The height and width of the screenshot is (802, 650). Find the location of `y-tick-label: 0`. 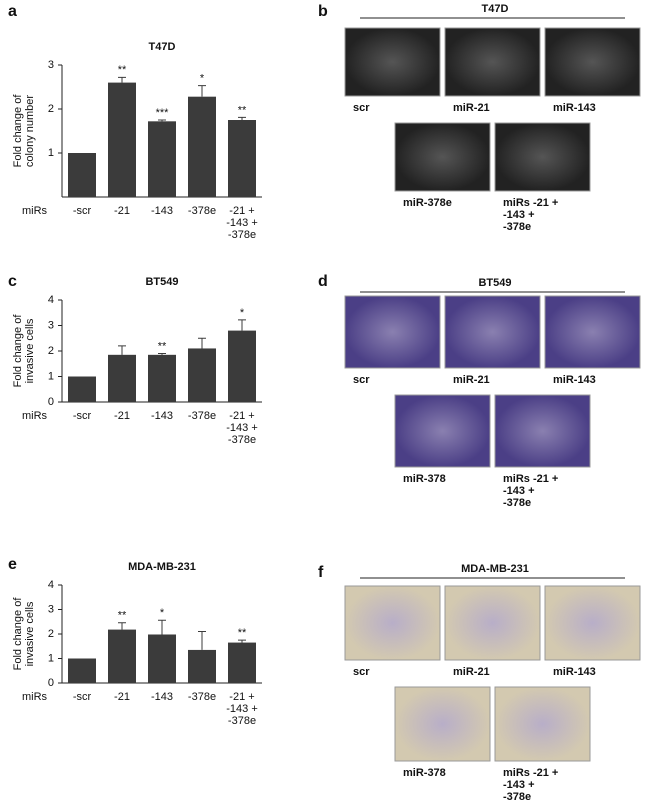

y-tick-label: 0 is located at coordinates (51, 402).